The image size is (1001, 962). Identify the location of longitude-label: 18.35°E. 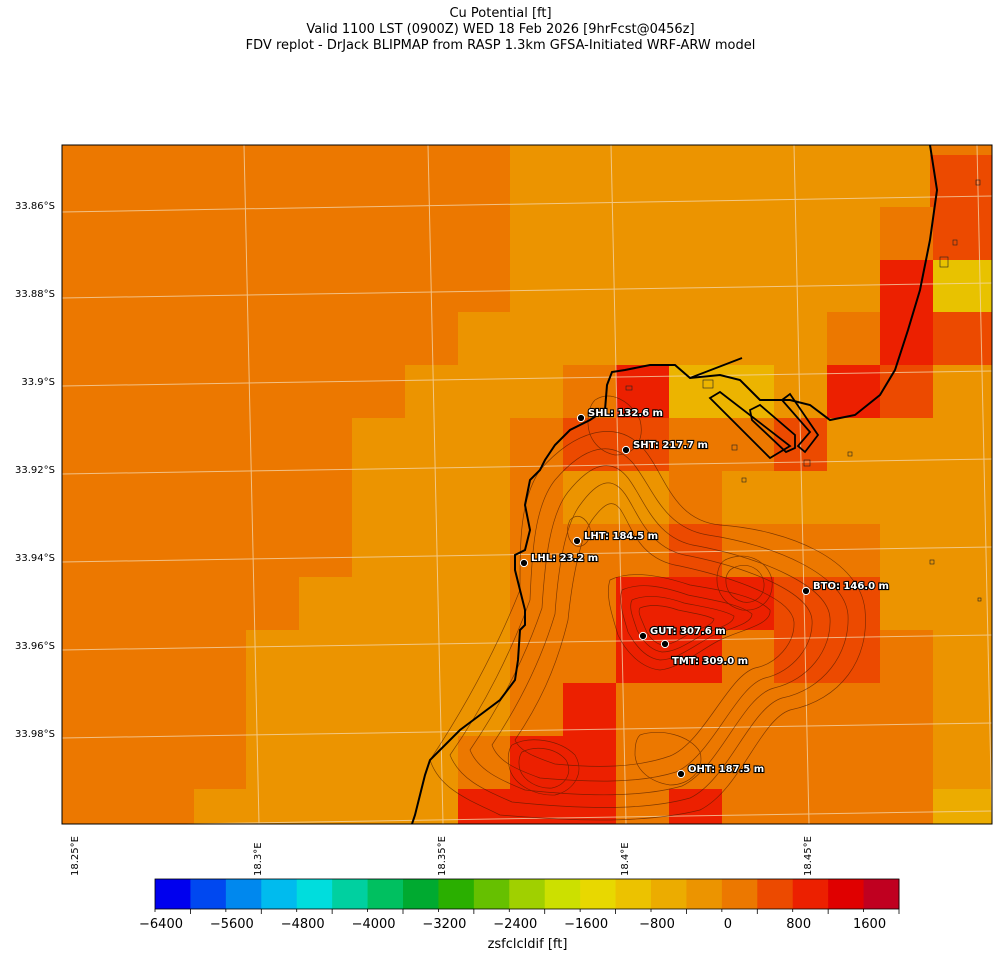
(442, 856).